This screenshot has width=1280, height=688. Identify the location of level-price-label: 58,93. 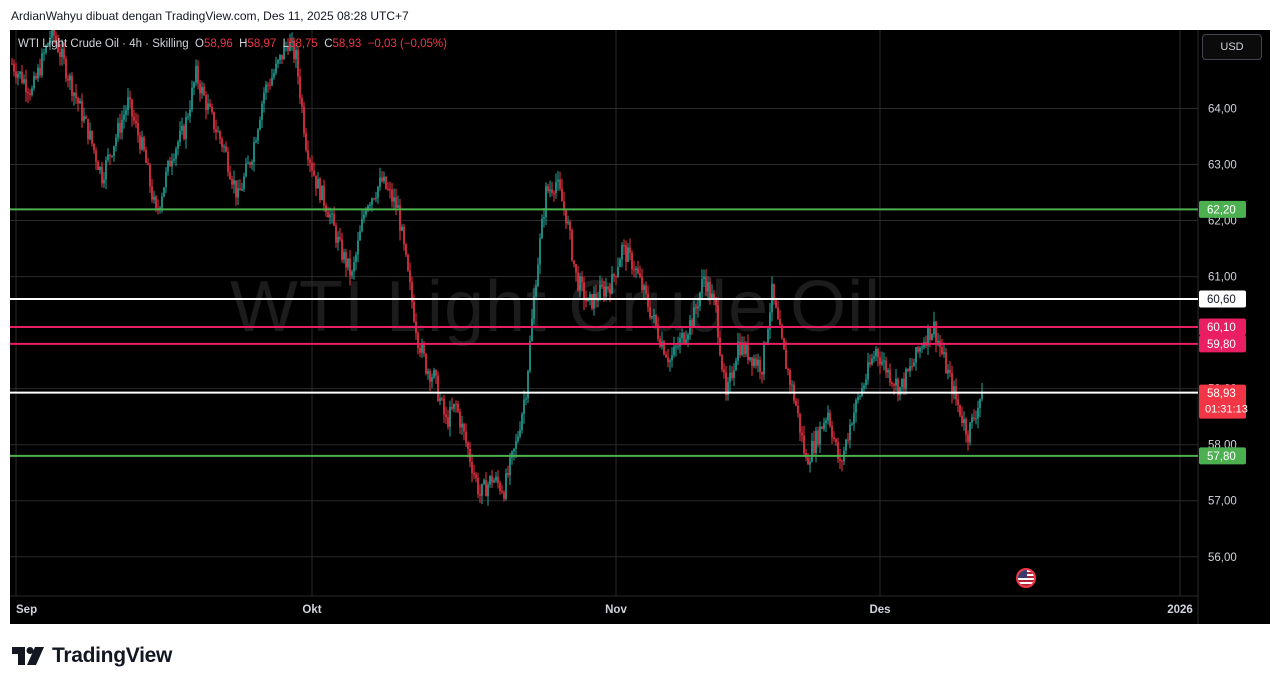
(1221, 394).